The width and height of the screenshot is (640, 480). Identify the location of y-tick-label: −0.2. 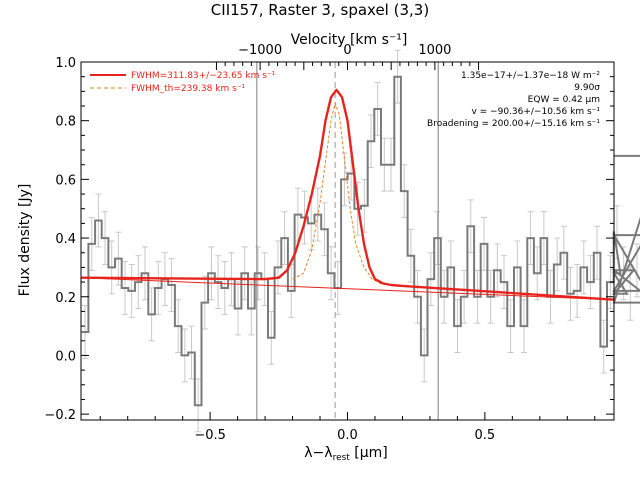
(60, 415).